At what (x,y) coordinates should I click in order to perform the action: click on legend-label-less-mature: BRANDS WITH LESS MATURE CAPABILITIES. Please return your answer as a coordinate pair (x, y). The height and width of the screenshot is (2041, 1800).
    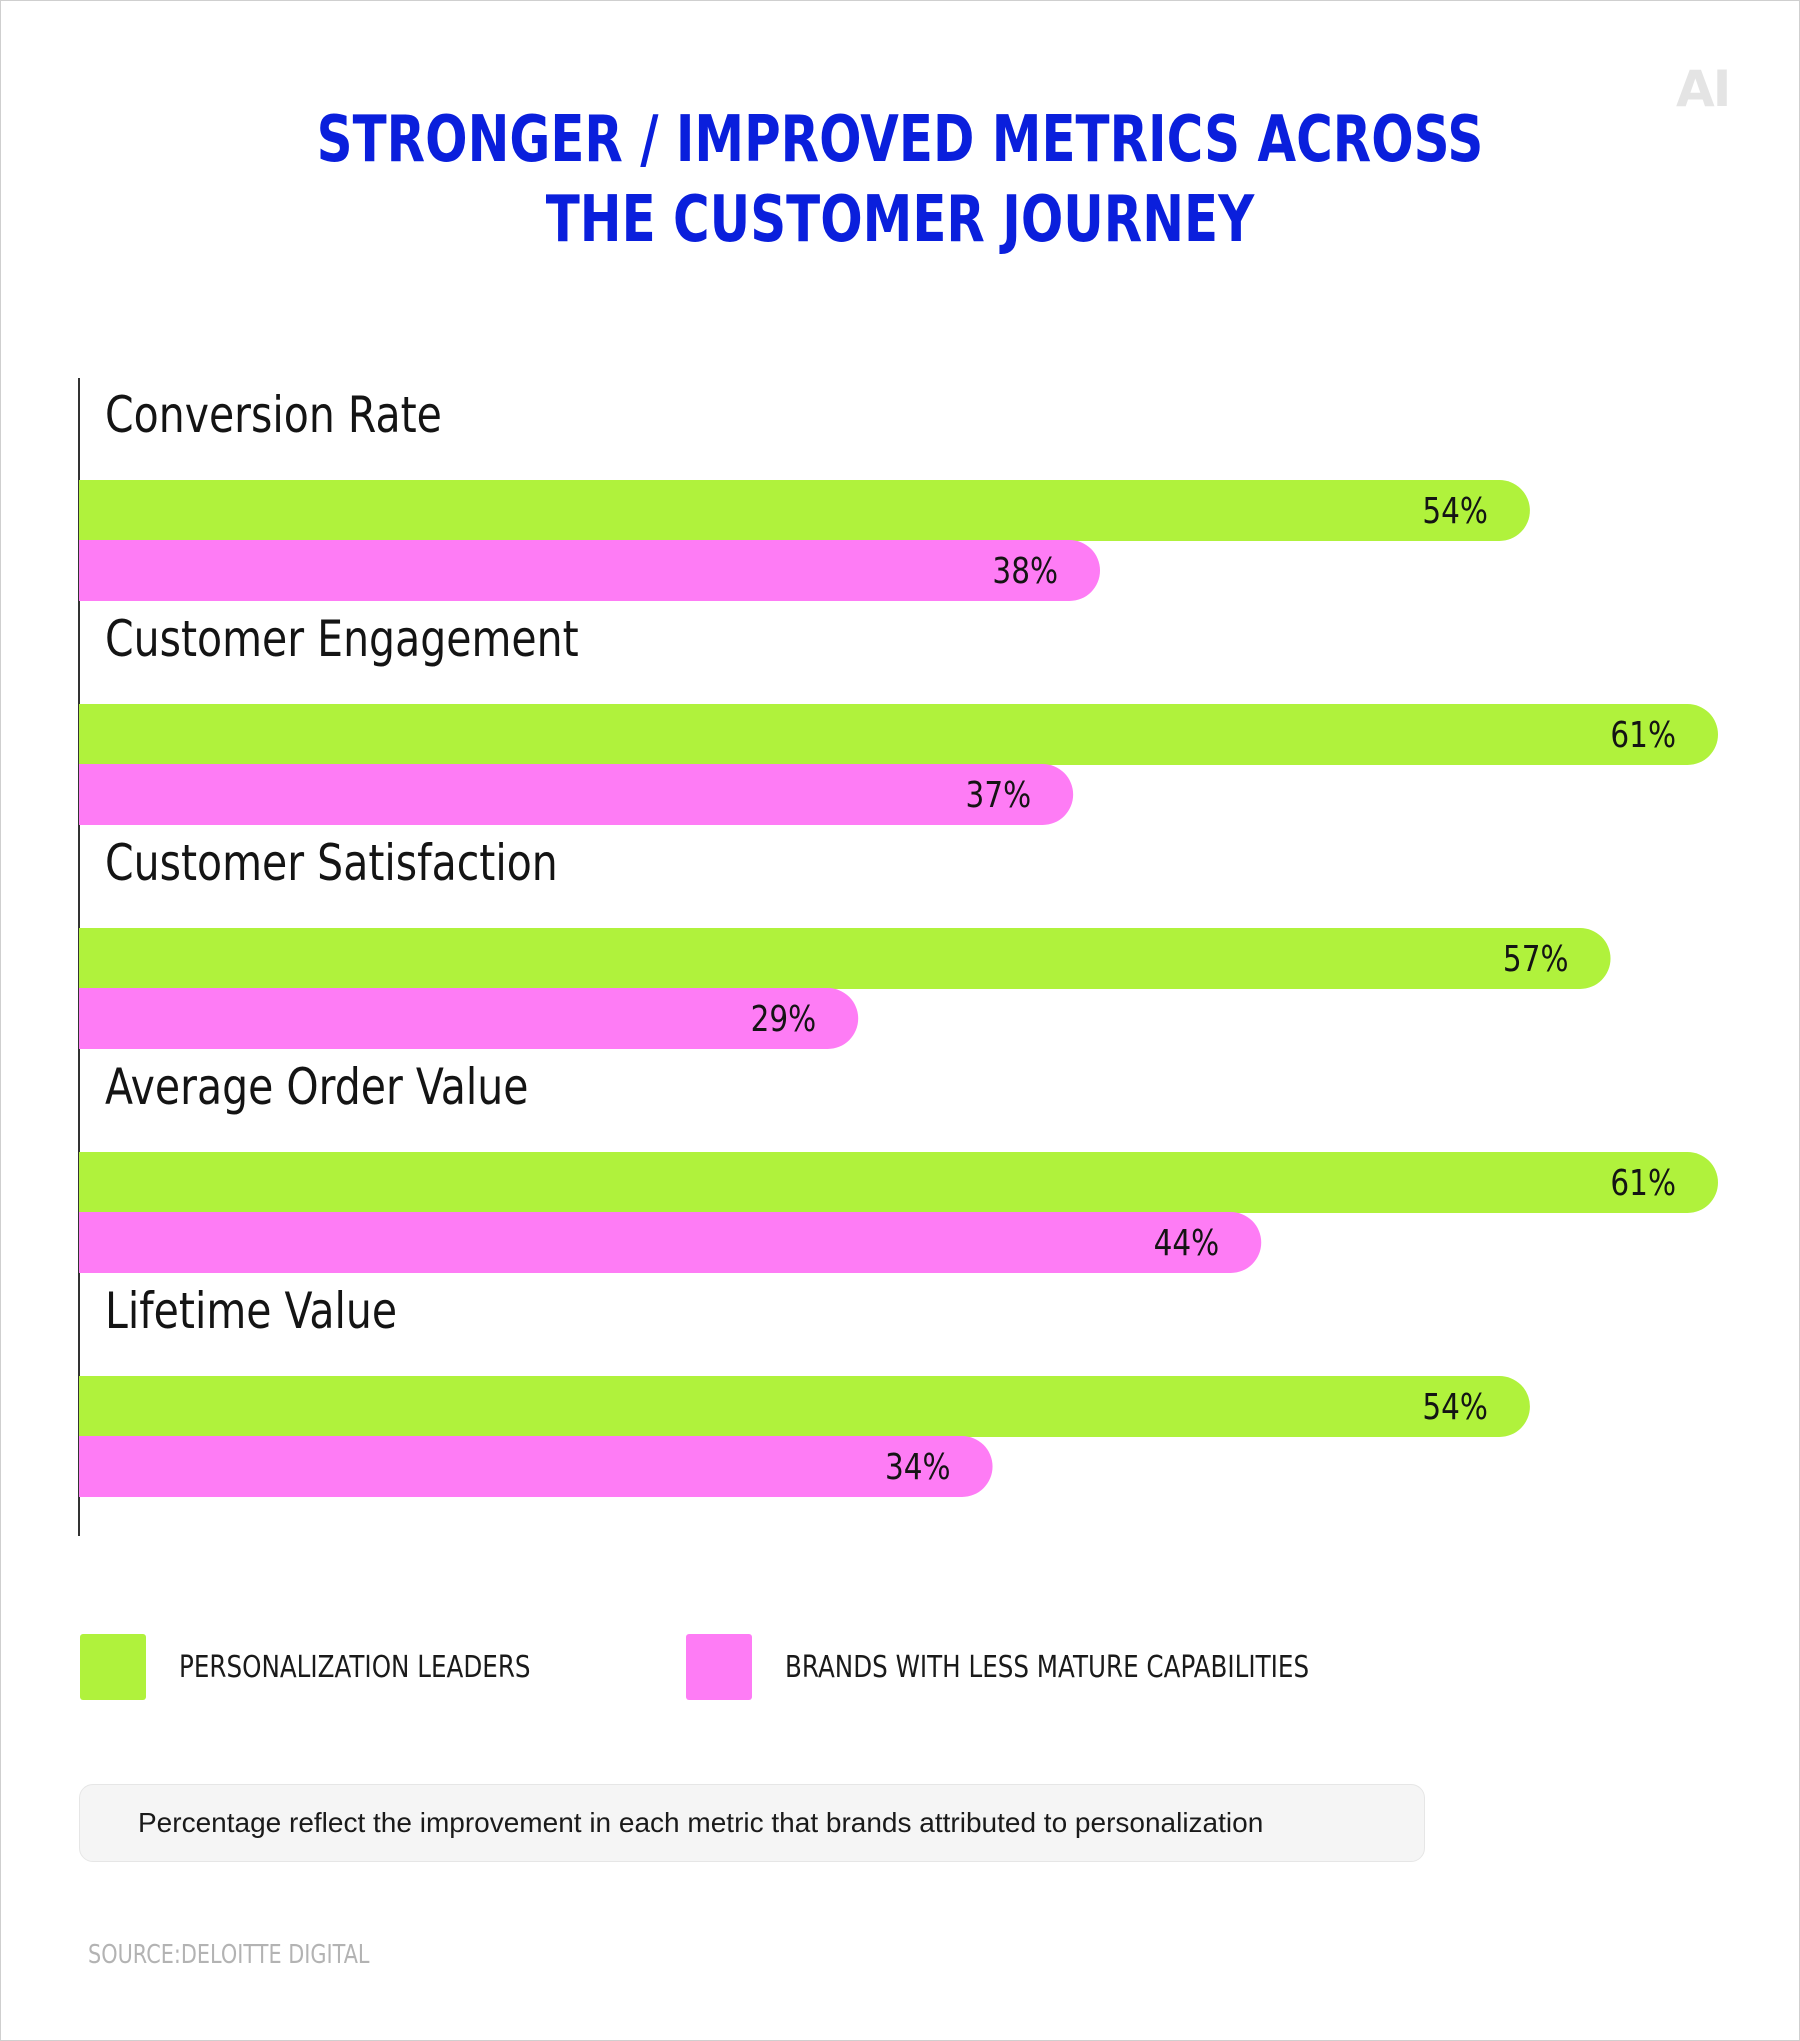
    Looking at the image, I should click on (1047, 1667).